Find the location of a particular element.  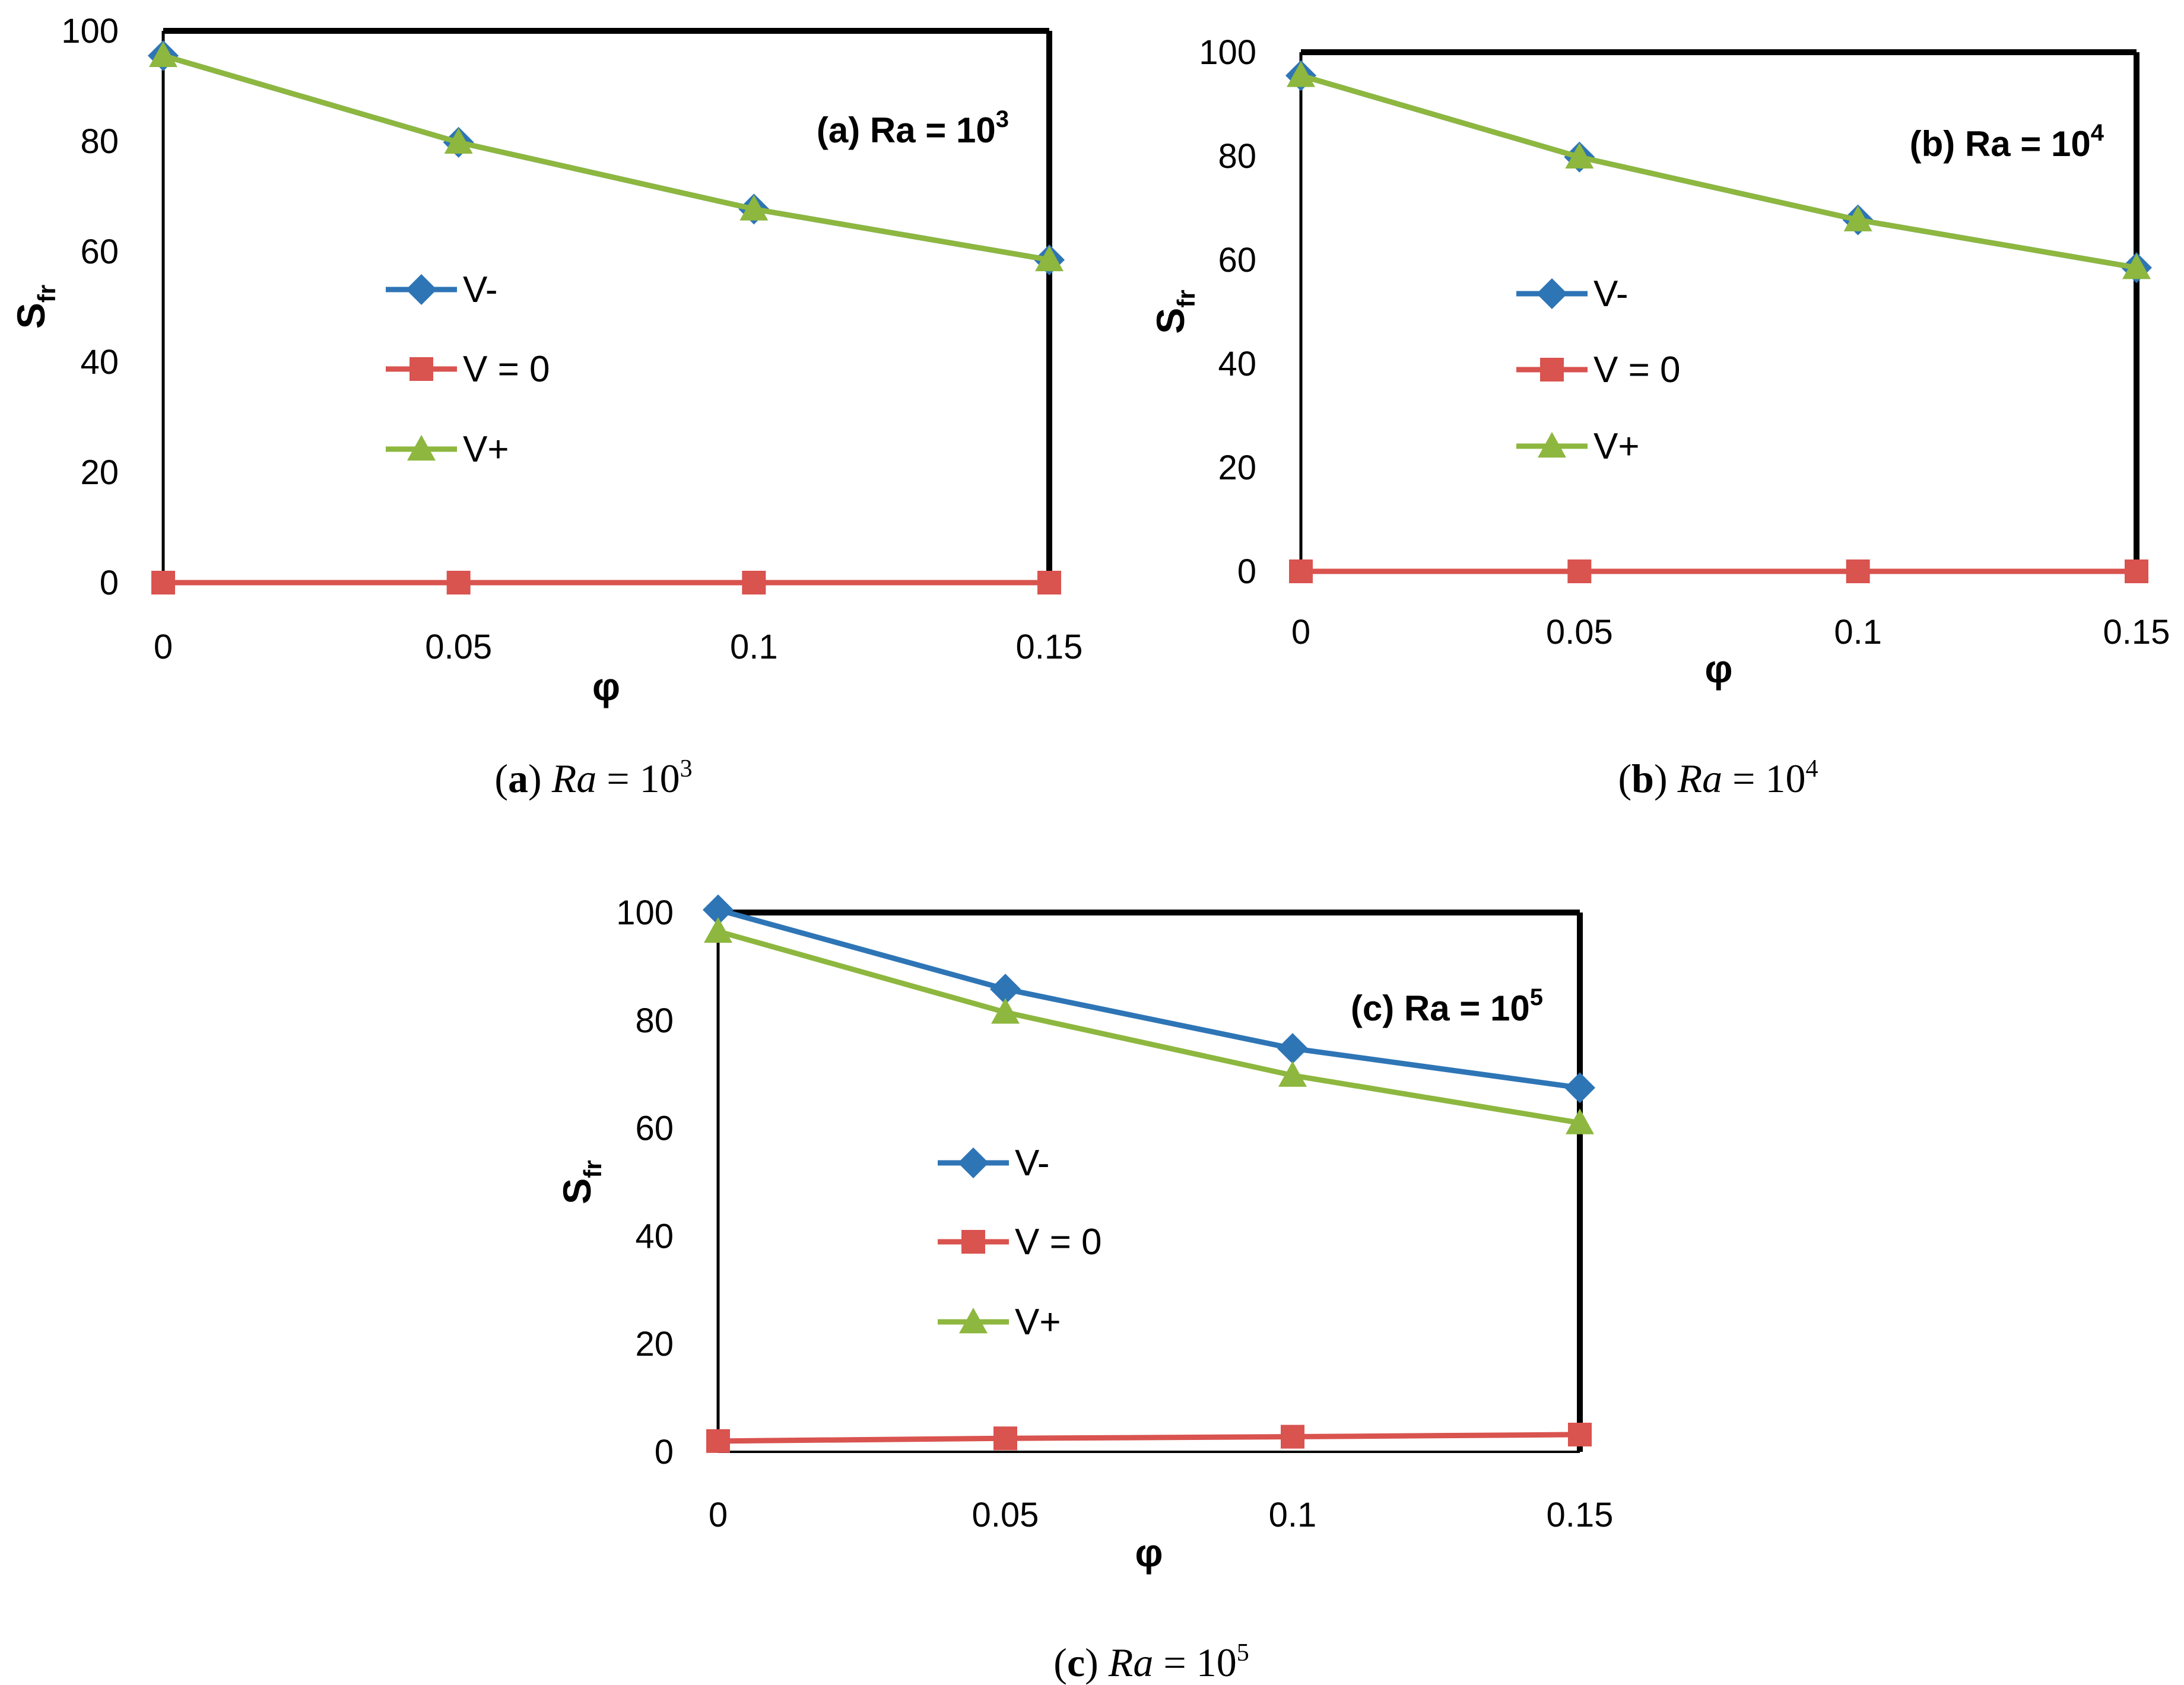

panel-caption: (b) Ra = 104 is located at coordinates (1718, 778).